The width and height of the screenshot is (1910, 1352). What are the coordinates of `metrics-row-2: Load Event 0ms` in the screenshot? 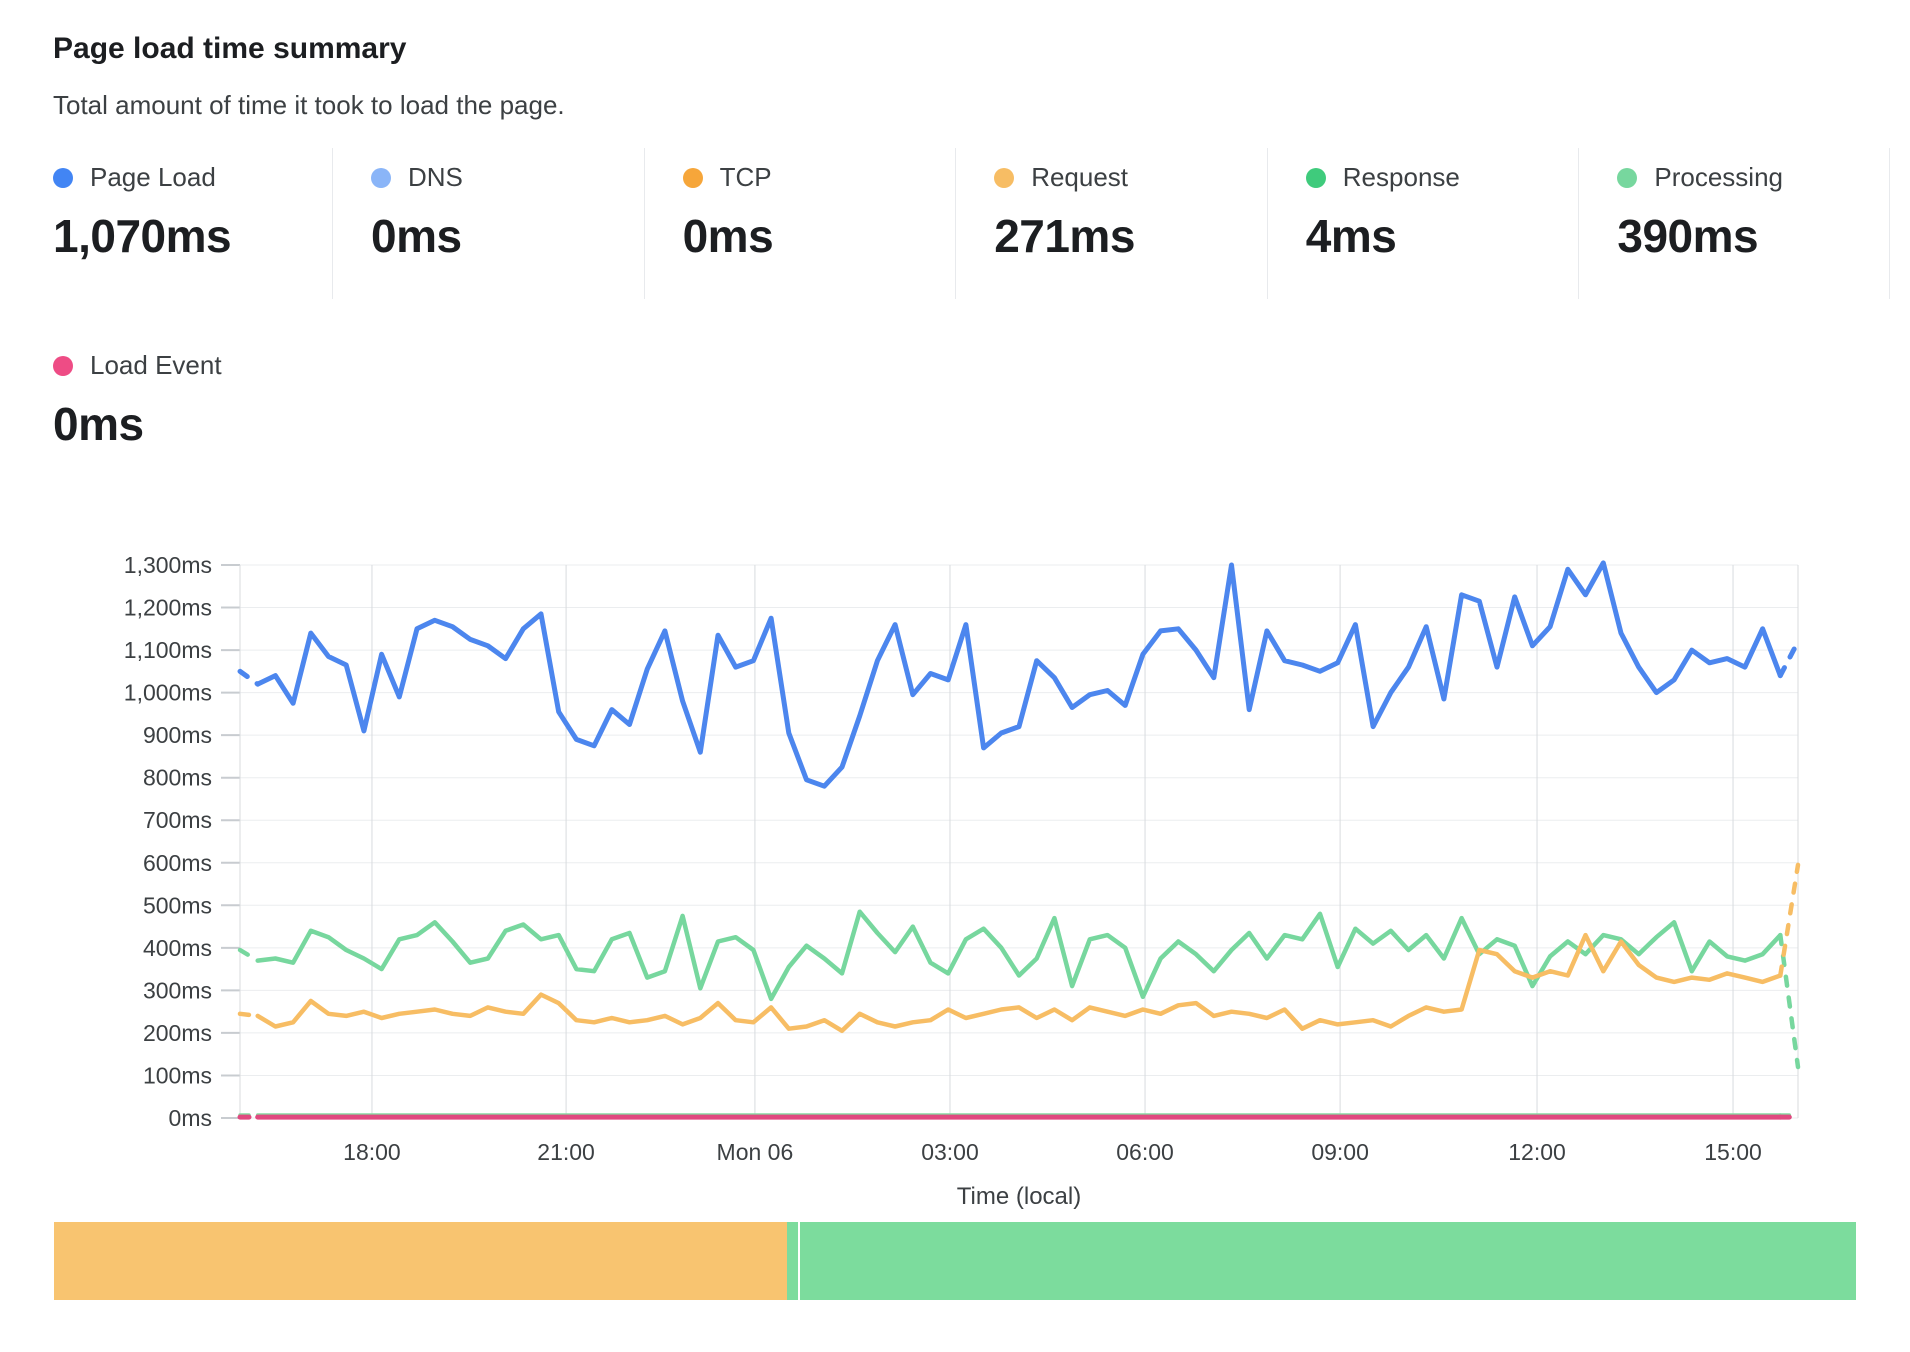 It's located at (192, 411).